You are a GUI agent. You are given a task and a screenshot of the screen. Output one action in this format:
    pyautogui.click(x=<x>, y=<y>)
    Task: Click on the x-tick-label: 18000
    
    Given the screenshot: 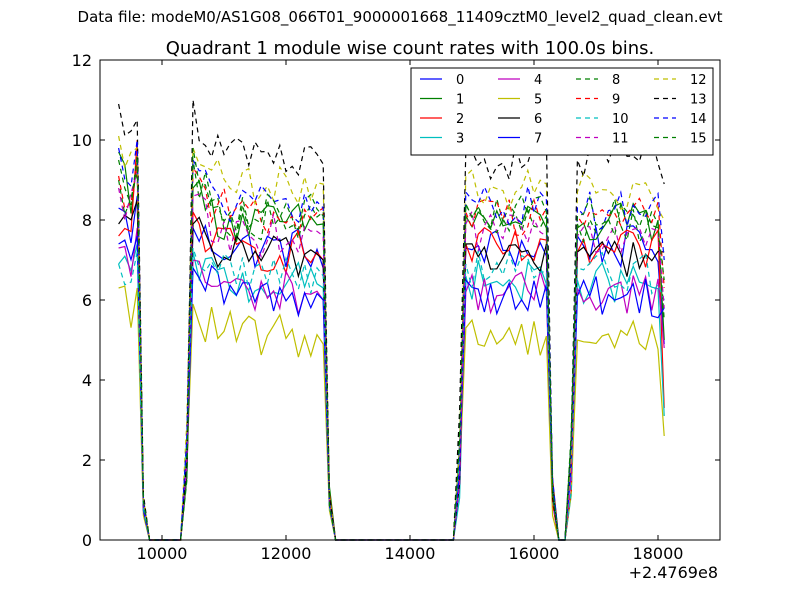 What is the action you would take?
    pyautogui.click(x=658, y=553)
    